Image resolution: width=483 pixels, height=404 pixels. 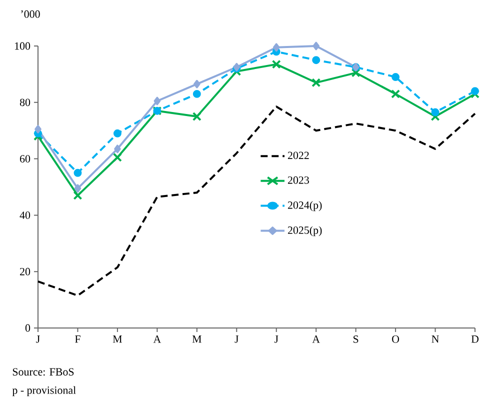 I want to click on x-tick-label: F, so click(x=77, y=339).